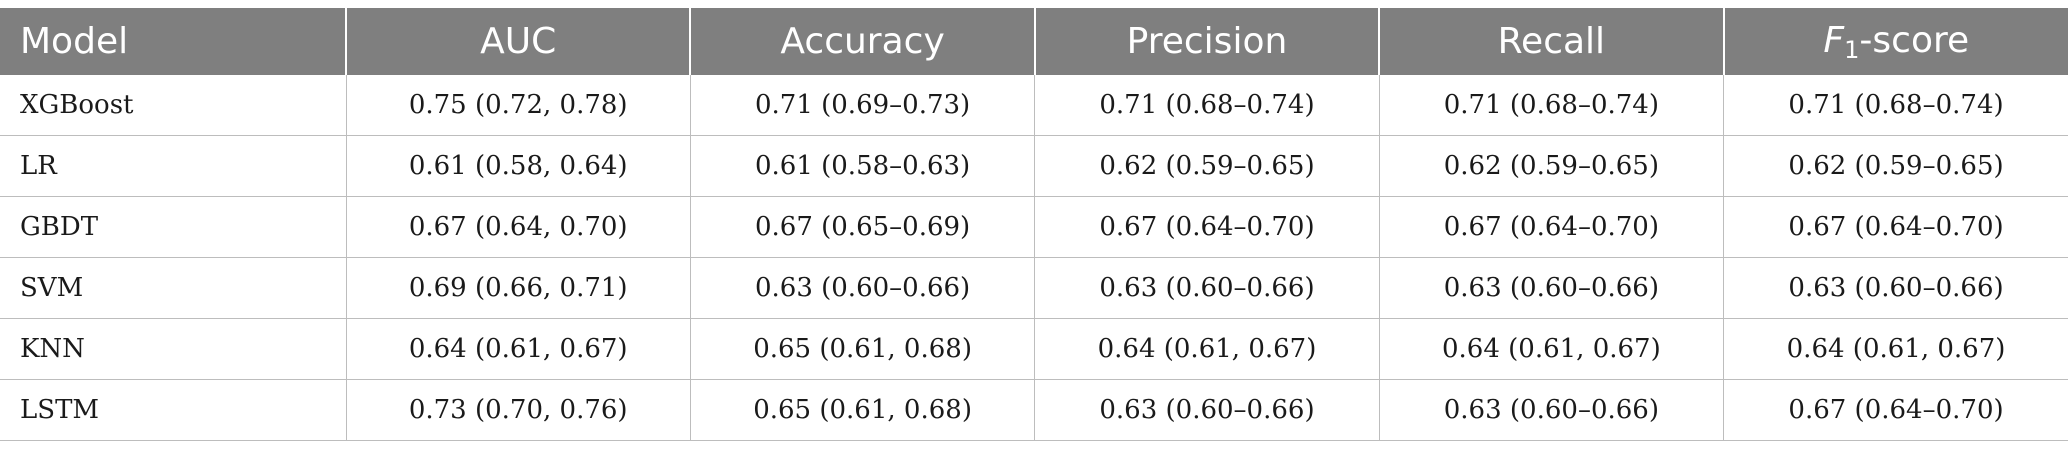 This screenshot has width=2068, height=464. Describe the element at coordinates (1207, 105) in the screenshot. I see `cell-precision: 0.71 (0.68–0.74)` at that location.